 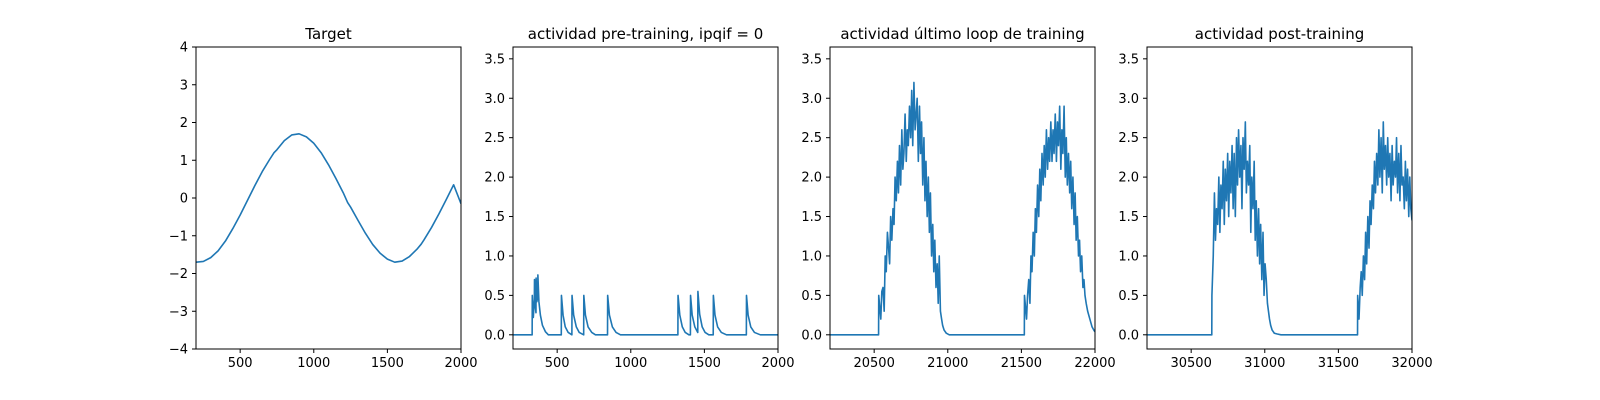 What do you see at coordinates (1190, 363) in the screenshot?
I see `x-tick-label: 30500` at bounding box center [1190, 363].